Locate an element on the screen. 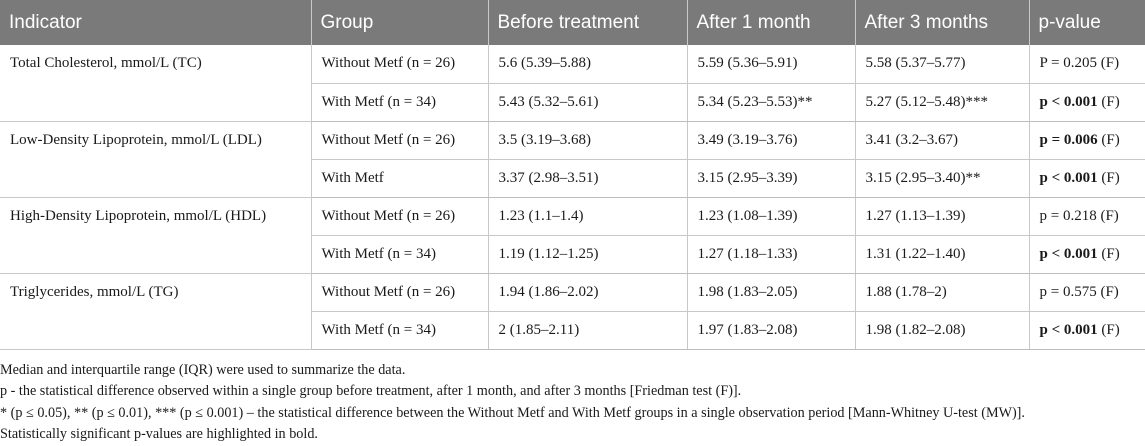  p-value-main: p = 0.006 is located at coordinates (1068, 139).